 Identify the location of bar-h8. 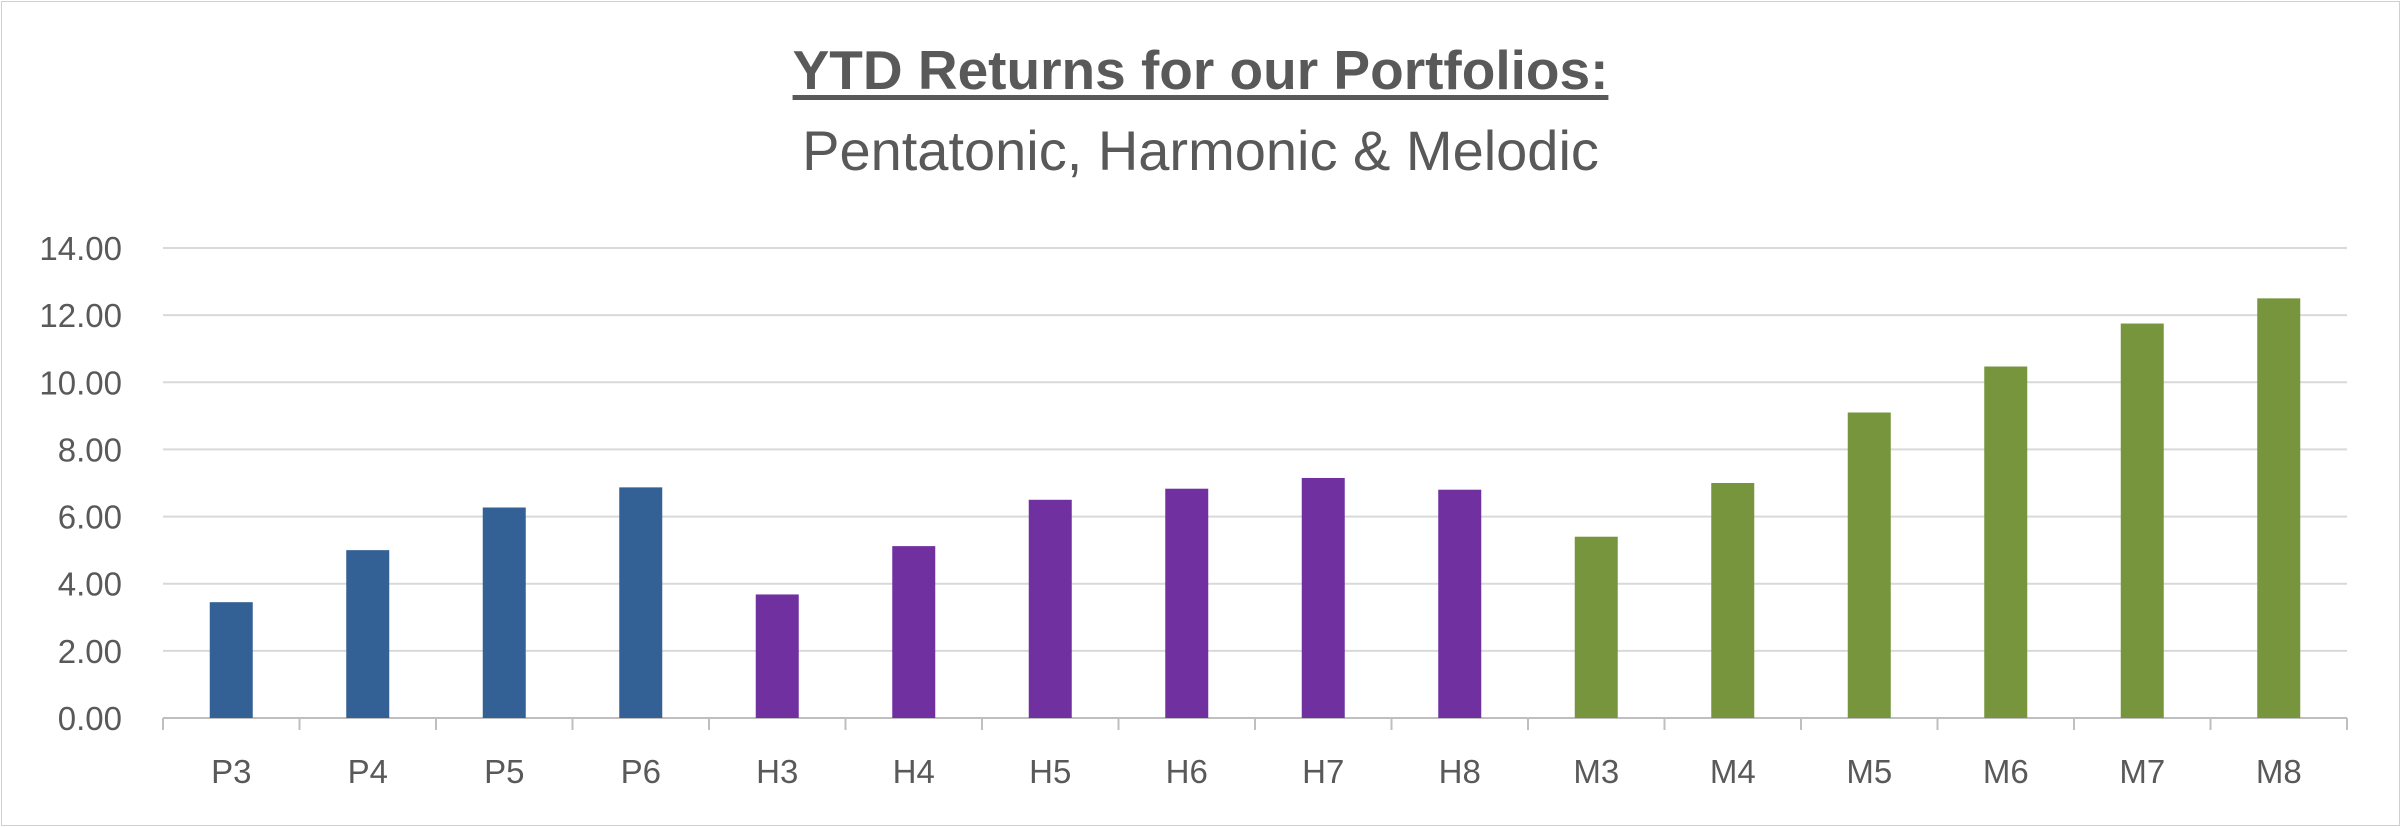
(1460, 603).